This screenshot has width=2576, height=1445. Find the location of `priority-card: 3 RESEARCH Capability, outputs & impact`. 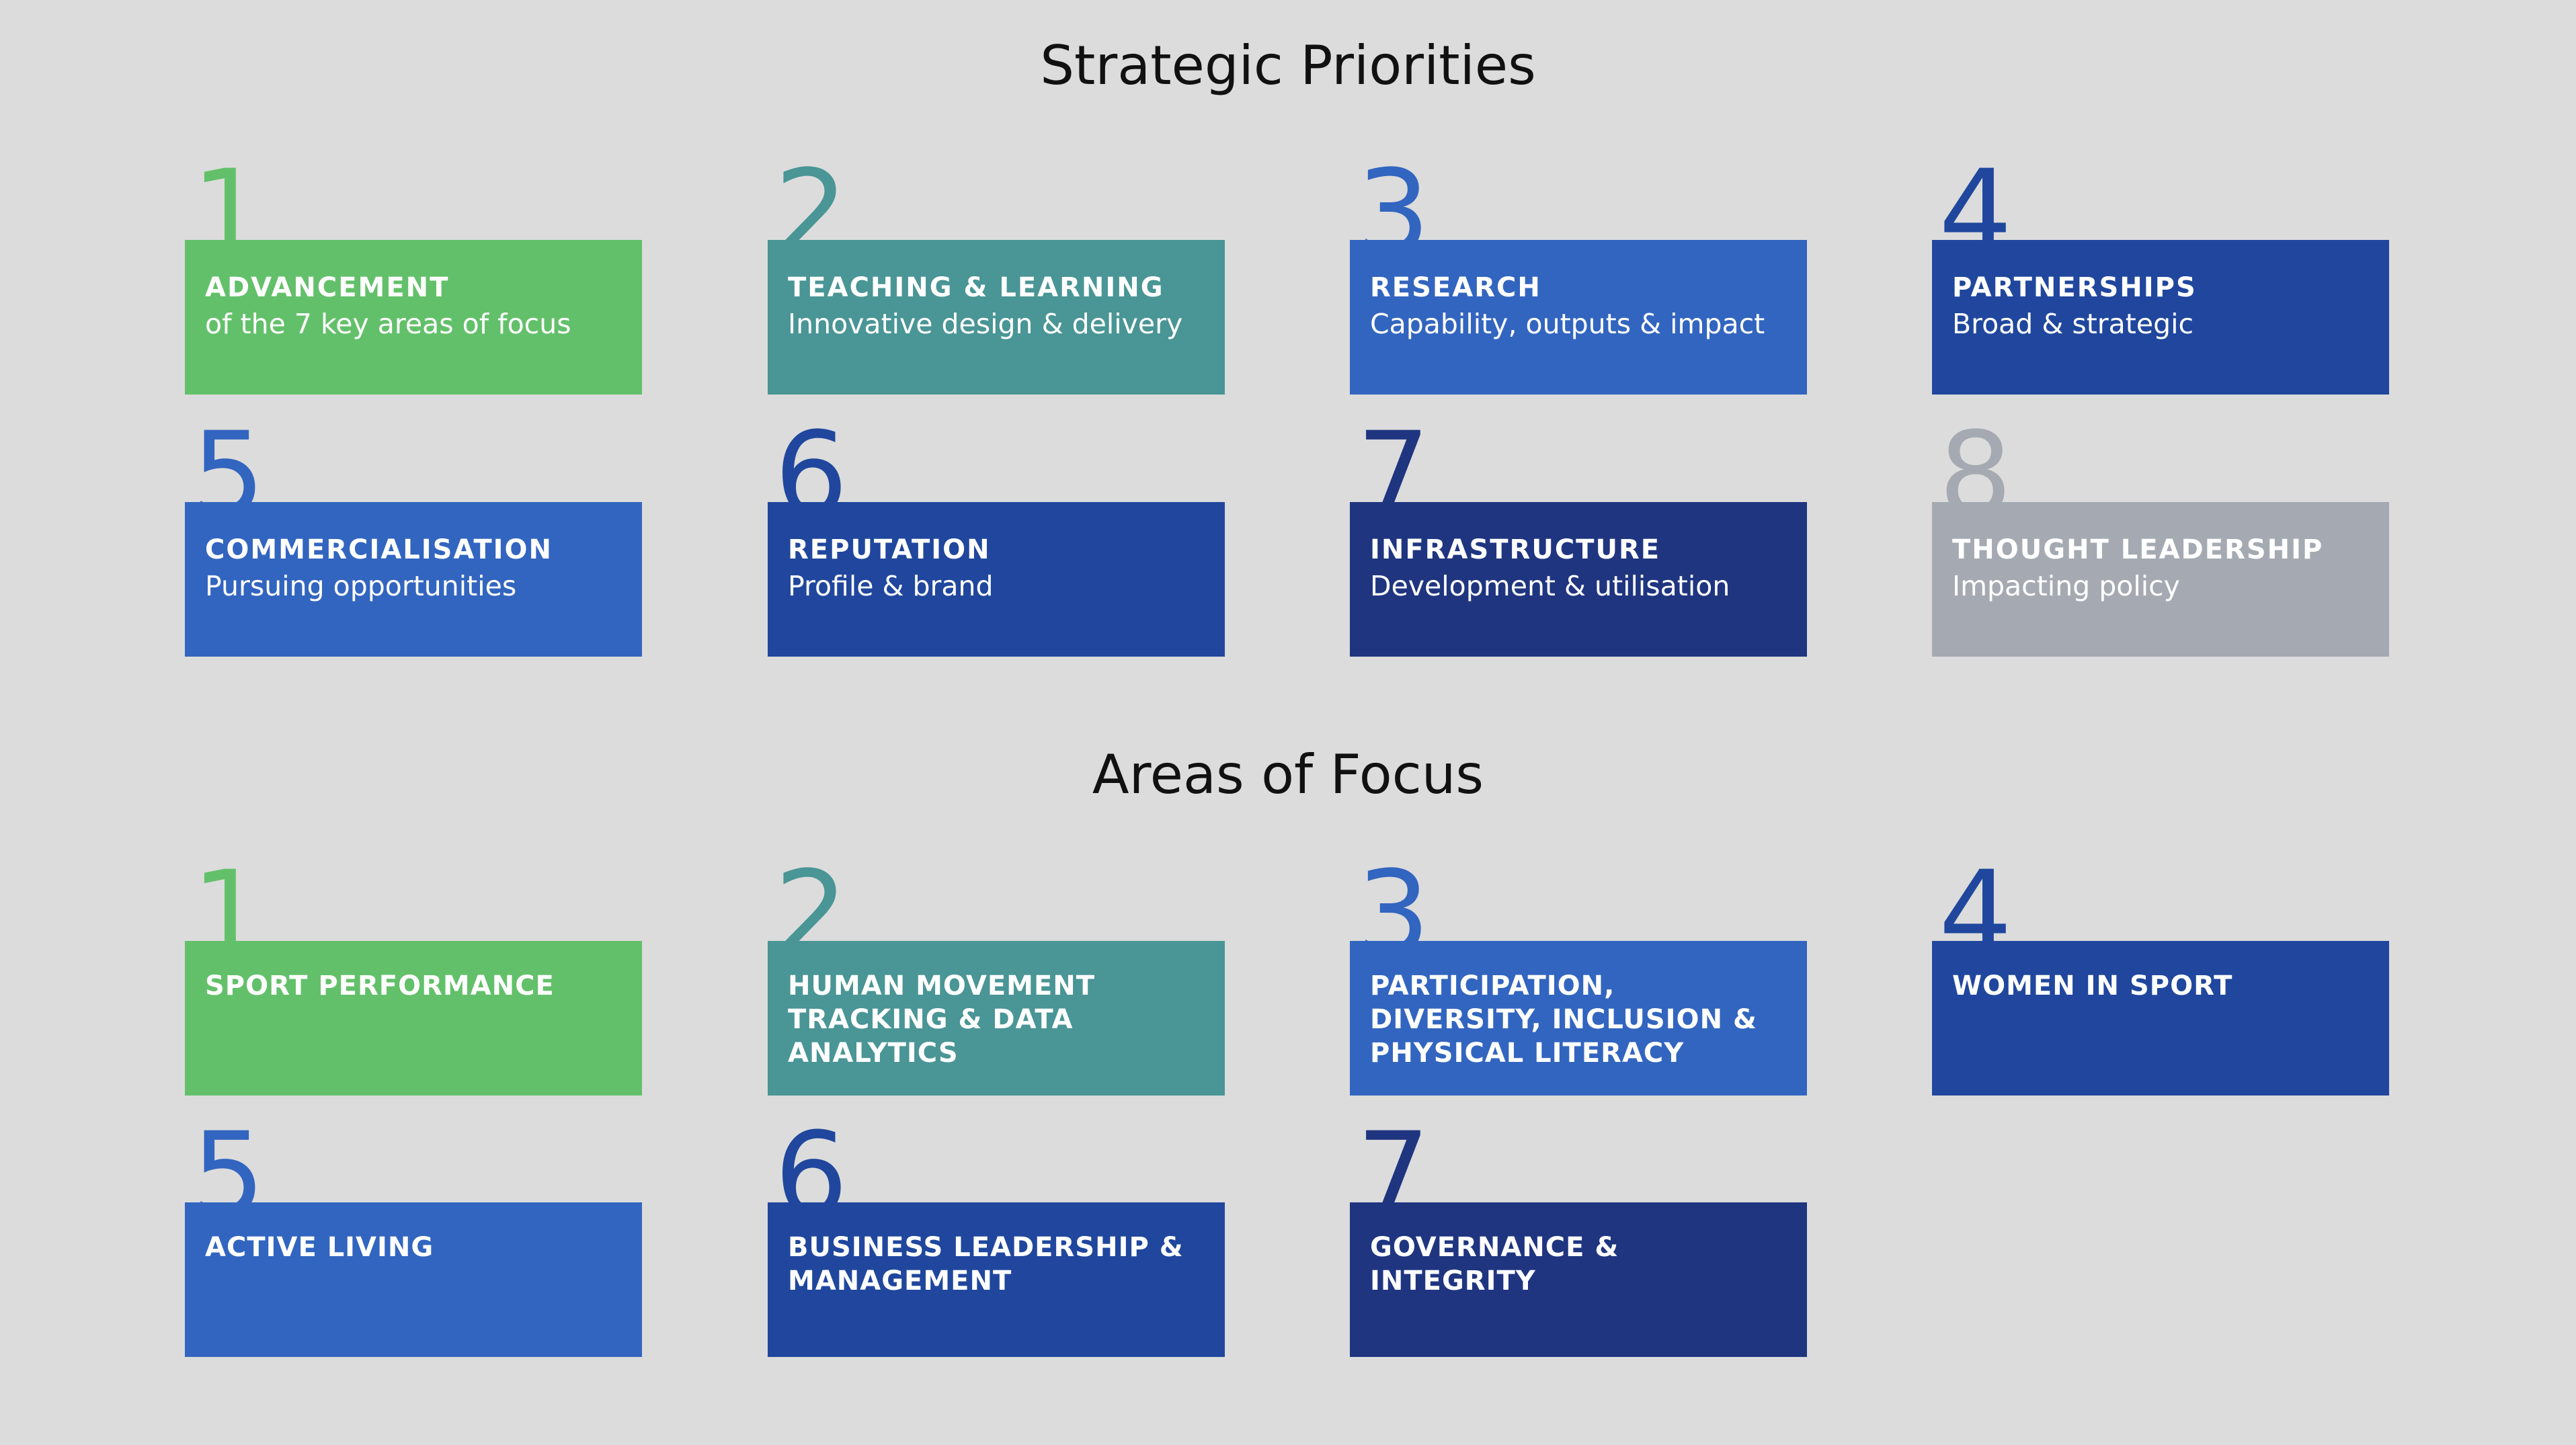

priority-card: 3 RESEARCH Capability, outputs & impact is located at coordinates (1578, 268).